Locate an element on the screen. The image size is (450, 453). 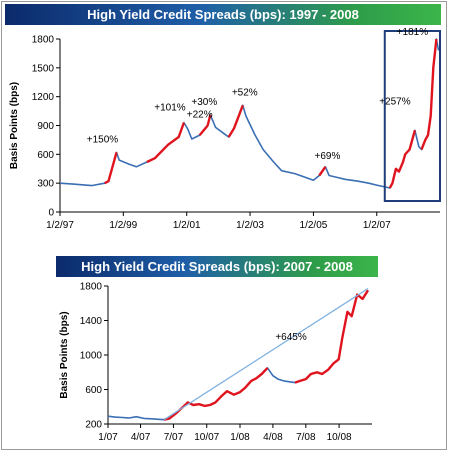
x-tick-label: 1/2/01 is located at coordinates (187, 225).